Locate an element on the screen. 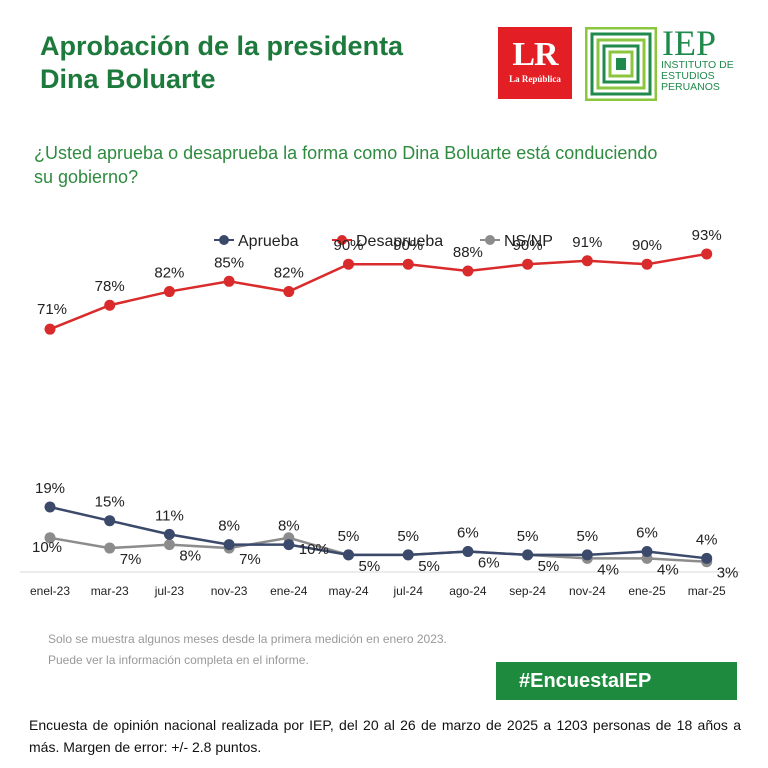 The image size is (768, 768). data-label-0-10: 6% is located at coordinates (647, 532).